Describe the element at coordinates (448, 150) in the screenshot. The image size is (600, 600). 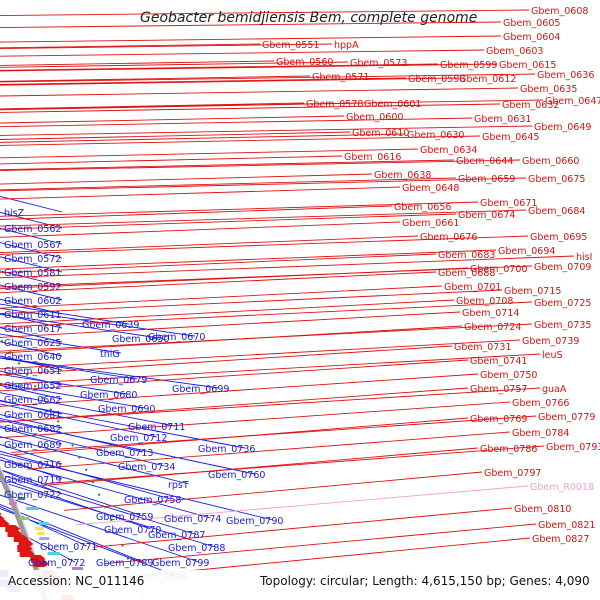
I see `right-gene-label: Gbem_0634` at that location.